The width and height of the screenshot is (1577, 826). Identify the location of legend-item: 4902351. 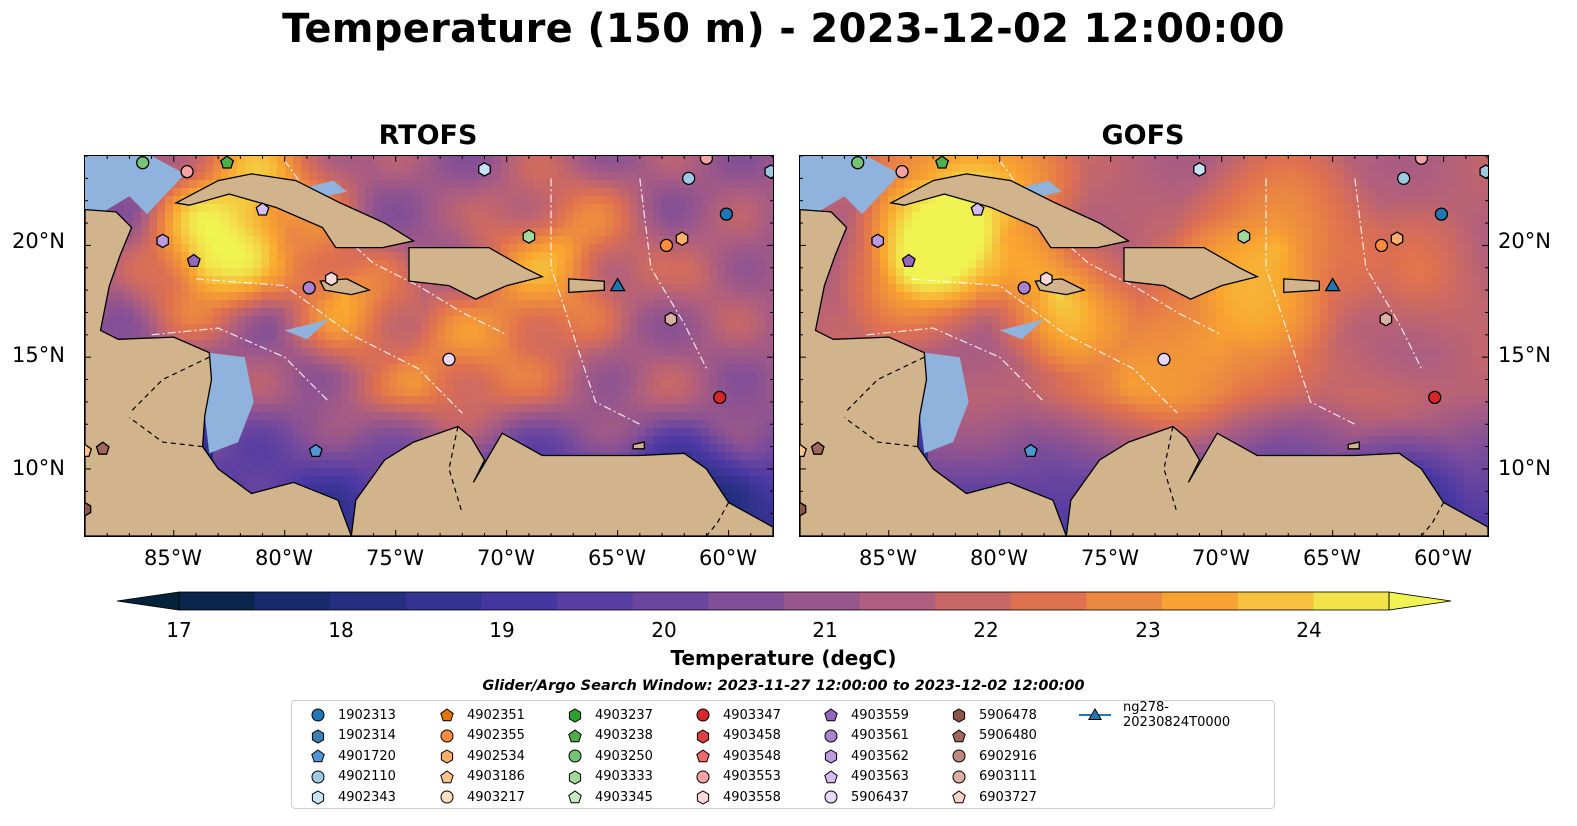
(482, 715).